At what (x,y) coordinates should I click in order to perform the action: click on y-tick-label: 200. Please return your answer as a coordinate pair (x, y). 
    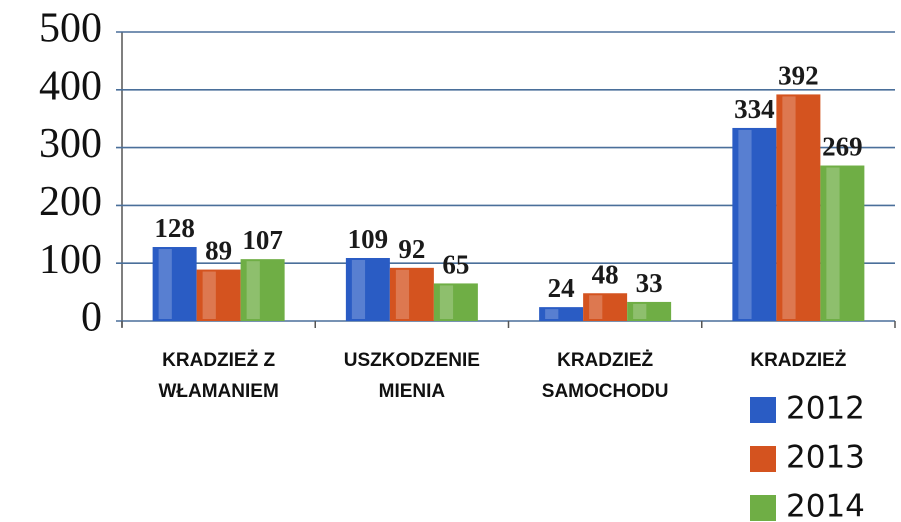
    Looking at the image, I should click on (70, 202).